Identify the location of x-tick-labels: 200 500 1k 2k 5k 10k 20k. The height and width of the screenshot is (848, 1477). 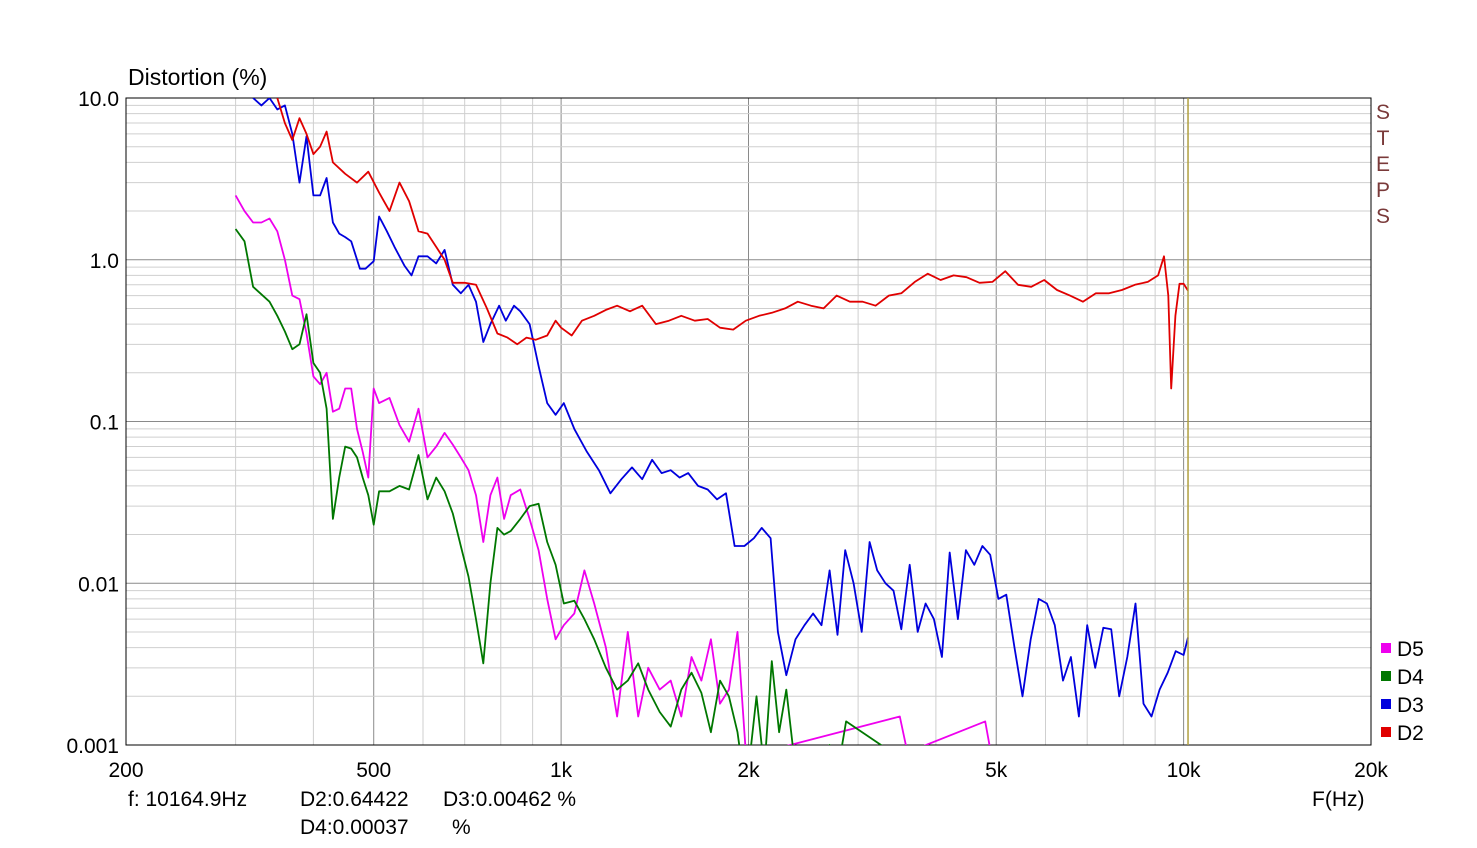
(748, 770).